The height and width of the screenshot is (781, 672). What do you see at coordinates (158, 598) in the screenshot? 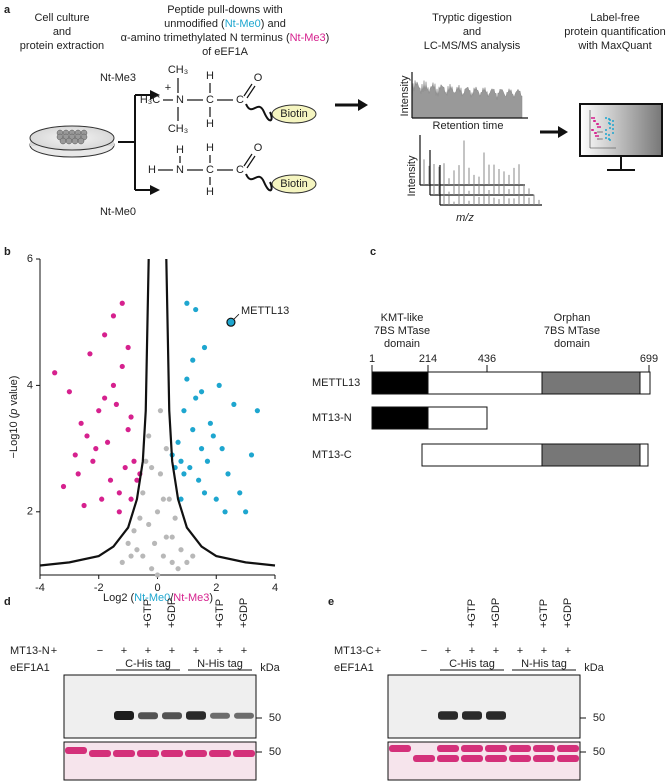
I see `x-axis-title: Log2 (Nt-Me0/Nt-Me3)` at bounding box center [158, 598].